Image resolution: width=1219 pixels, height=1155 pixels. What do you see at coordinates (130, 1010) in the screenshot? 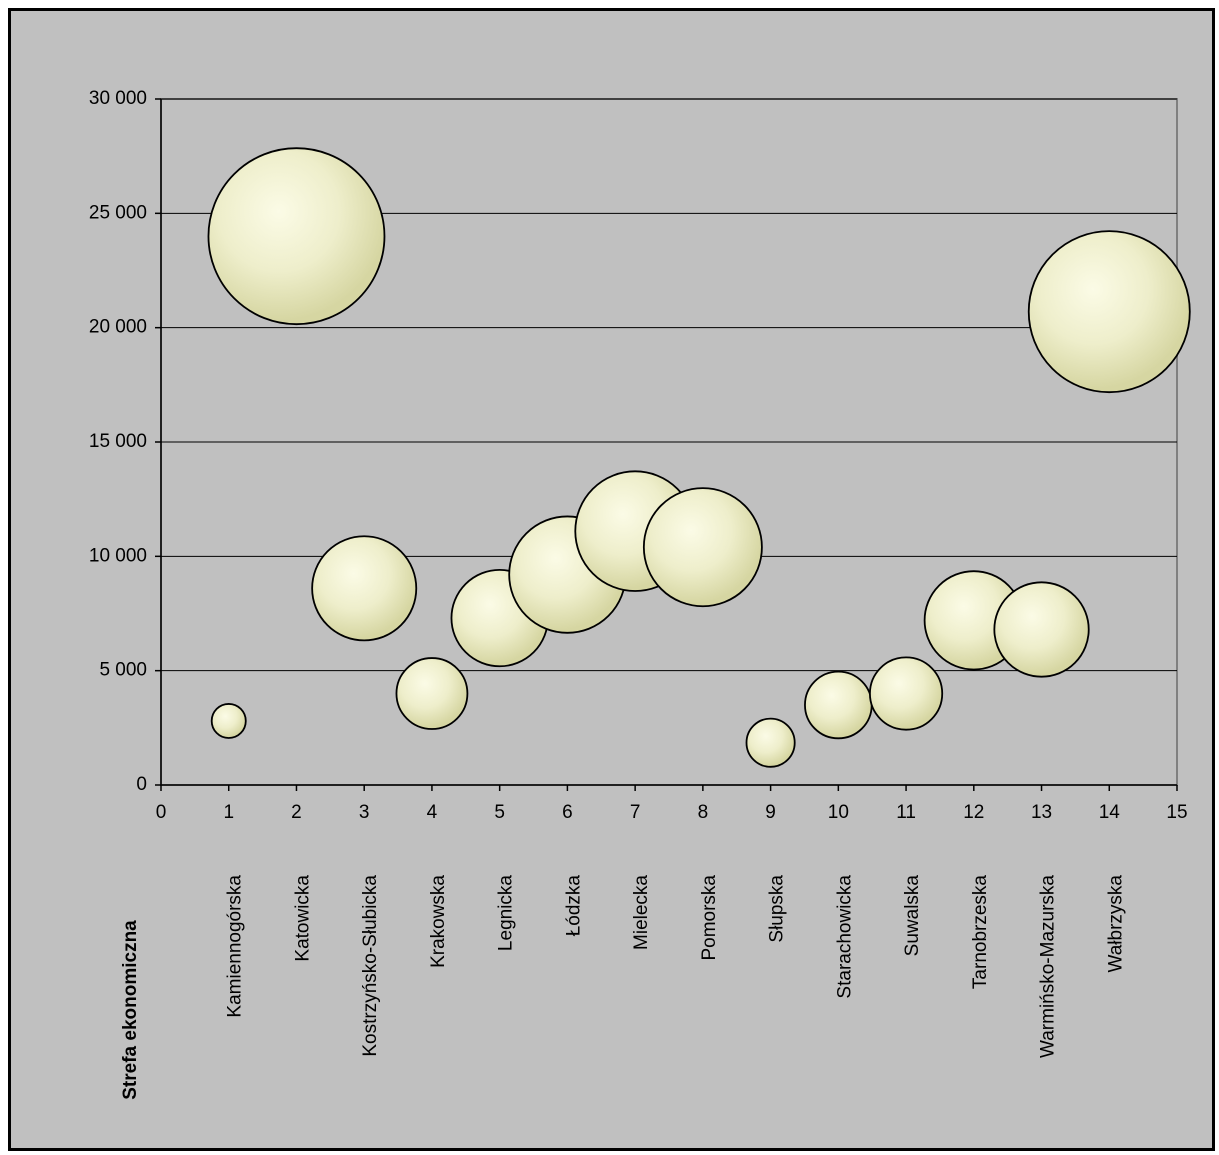
I see `category-axis-title: Strefa ekonomiczna` at bounding box center [130, 1010].